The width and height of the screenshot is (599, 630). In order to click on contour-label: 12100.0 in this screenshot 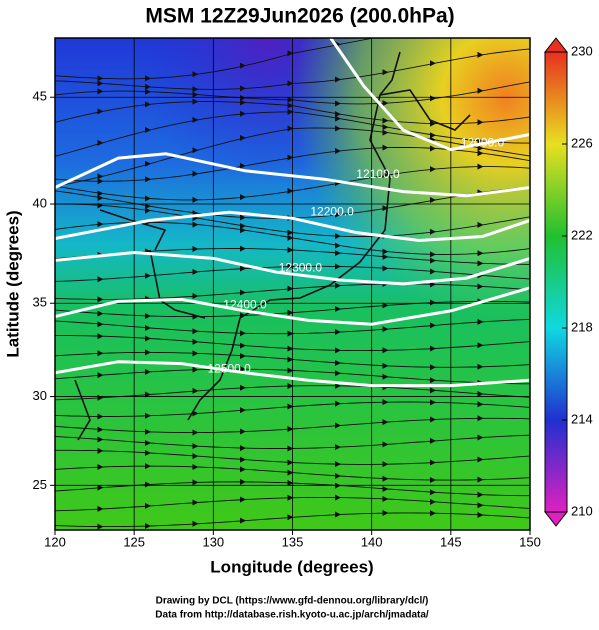, I will do `click(378, 174)`.